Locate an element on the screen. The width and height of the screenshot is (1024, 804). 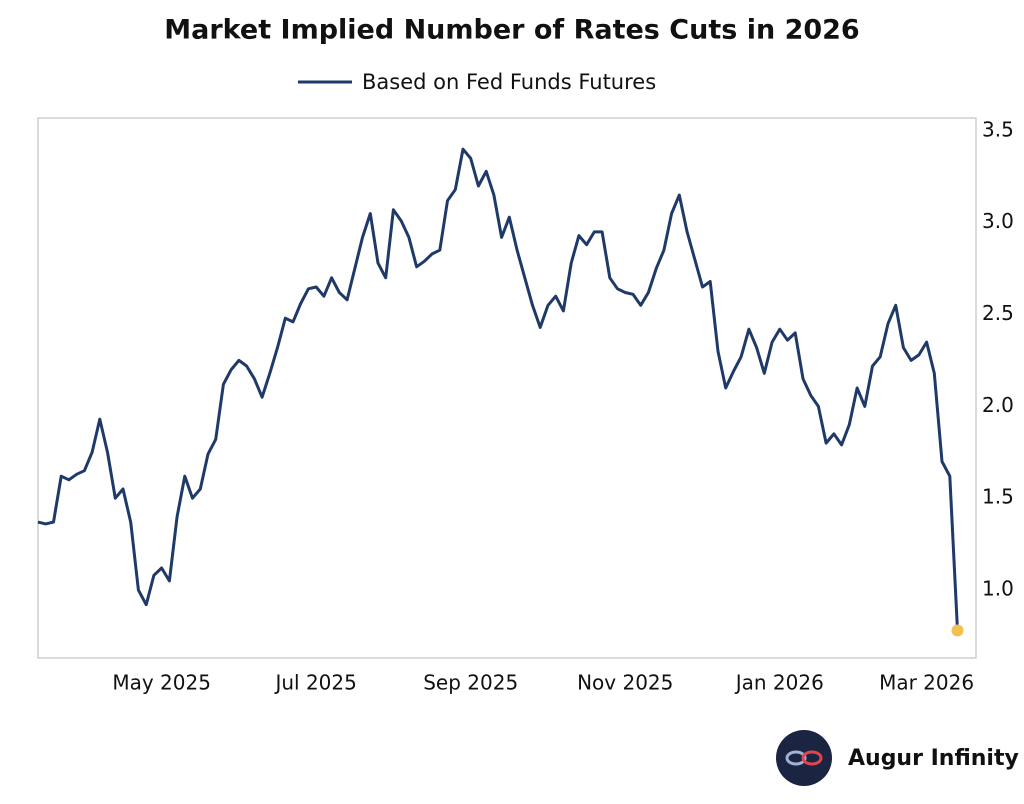
x-tick-label: Nov 2025 is located at coordinates (625, 683).